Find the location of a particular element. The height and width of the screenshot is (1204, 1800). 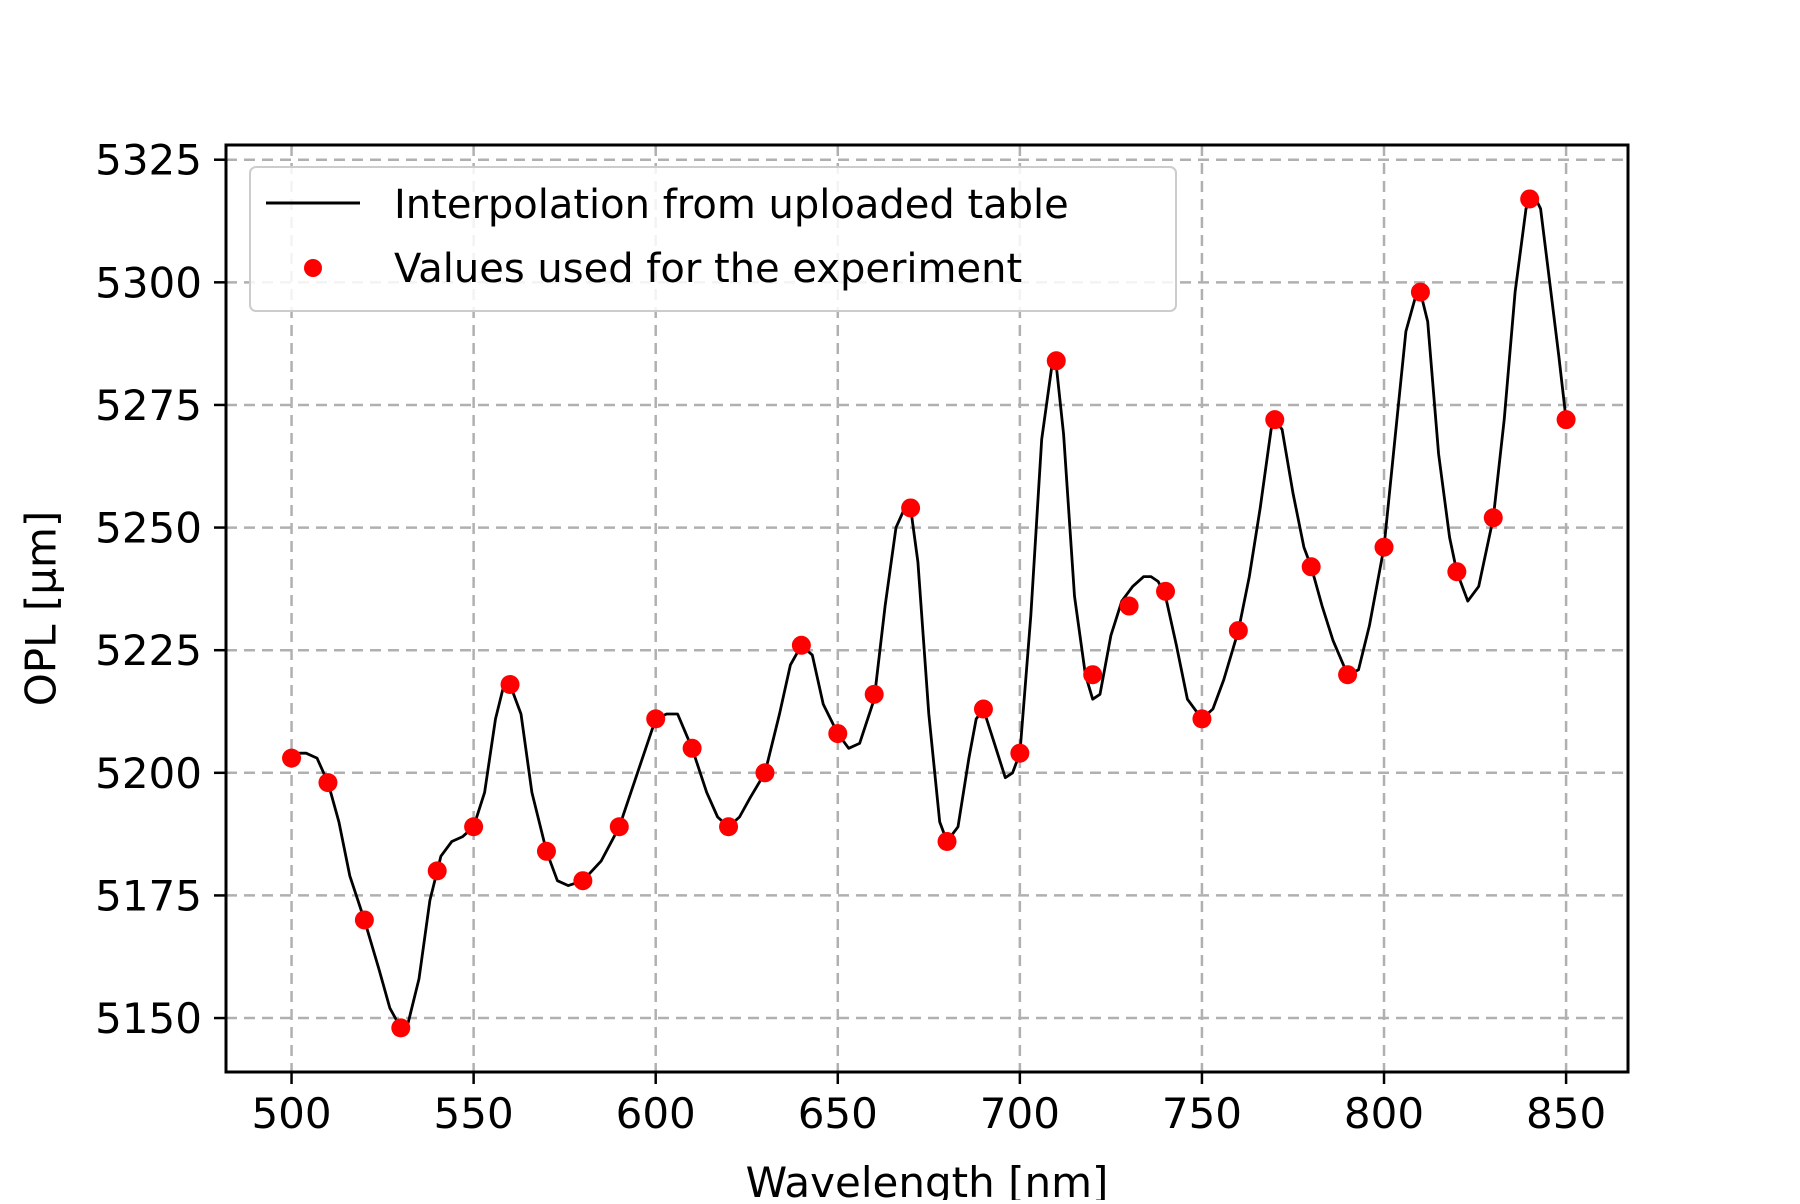

y-tick-label: 5325 is located at coordinates (148, 160).